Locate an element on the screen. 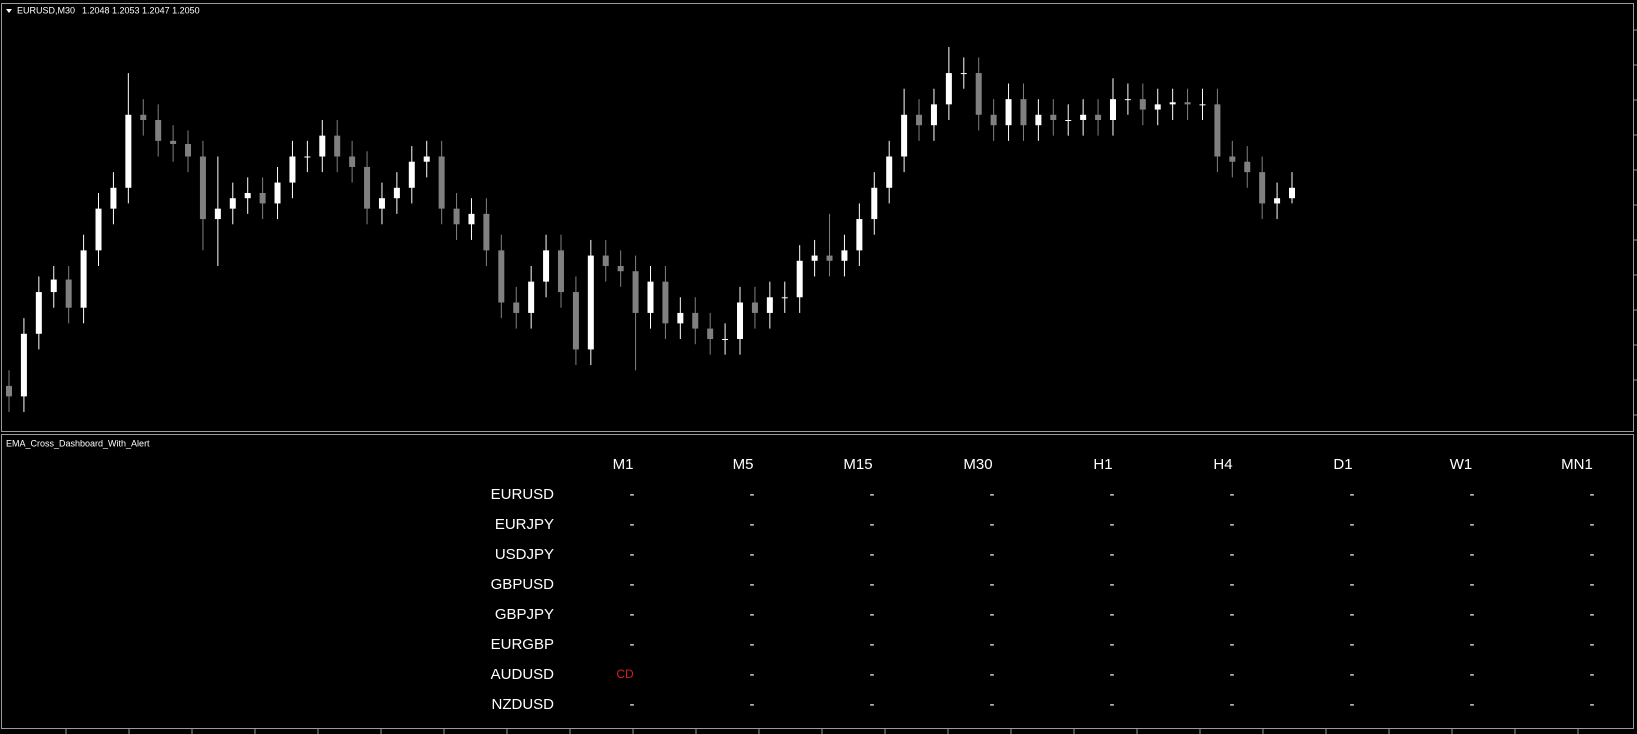  collapse-arrow is located at coordinates (9, 11).